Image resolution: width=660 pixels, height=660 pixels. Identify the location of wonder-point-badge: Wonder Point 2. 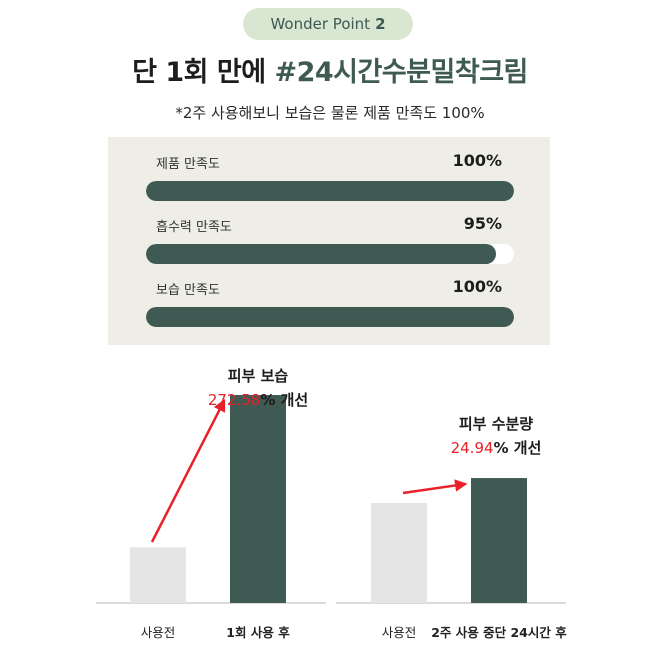
(328, 24).